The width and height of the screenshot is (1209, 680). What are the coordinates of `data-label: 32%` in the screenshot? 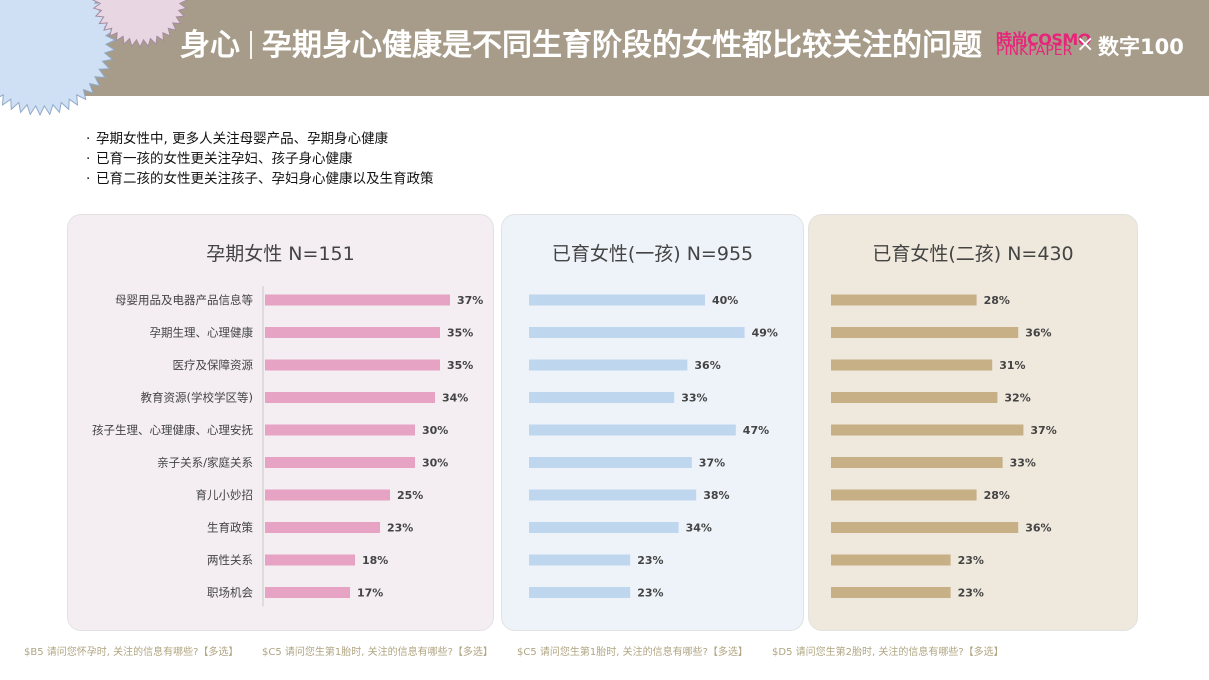 It's located at (1017, 398).